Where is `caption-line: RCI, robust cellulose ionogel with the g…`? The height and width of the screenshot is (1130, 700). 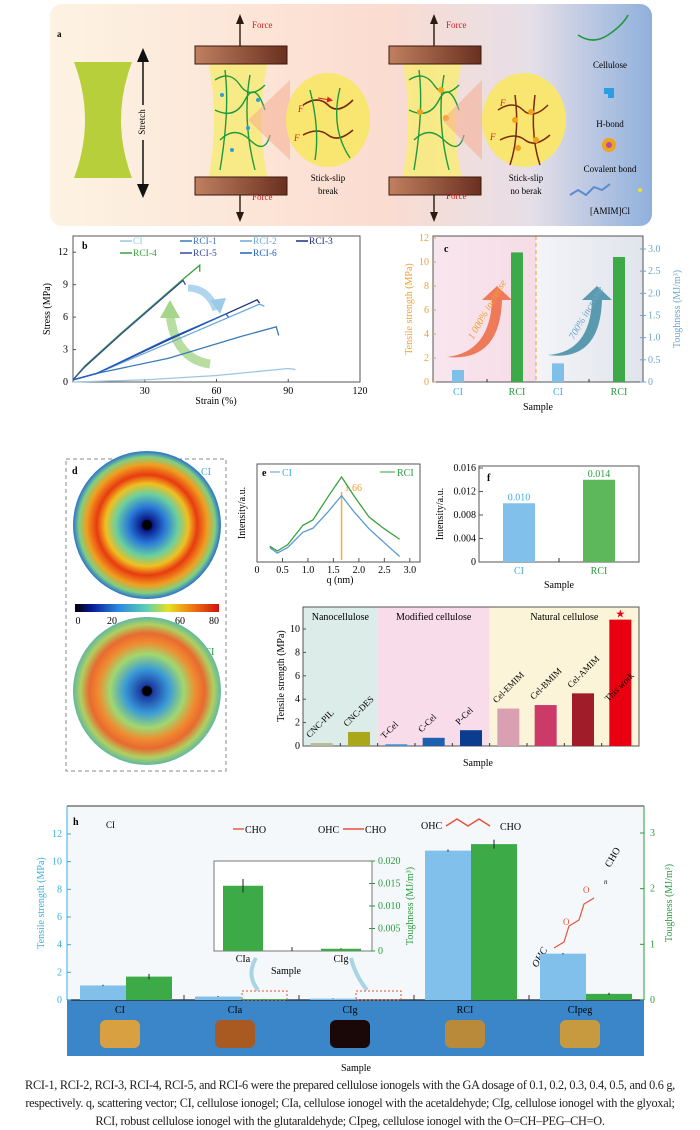
caption-line: RCI, robust cellulose ionogel with the g… is located at coordinates (350, 1121).